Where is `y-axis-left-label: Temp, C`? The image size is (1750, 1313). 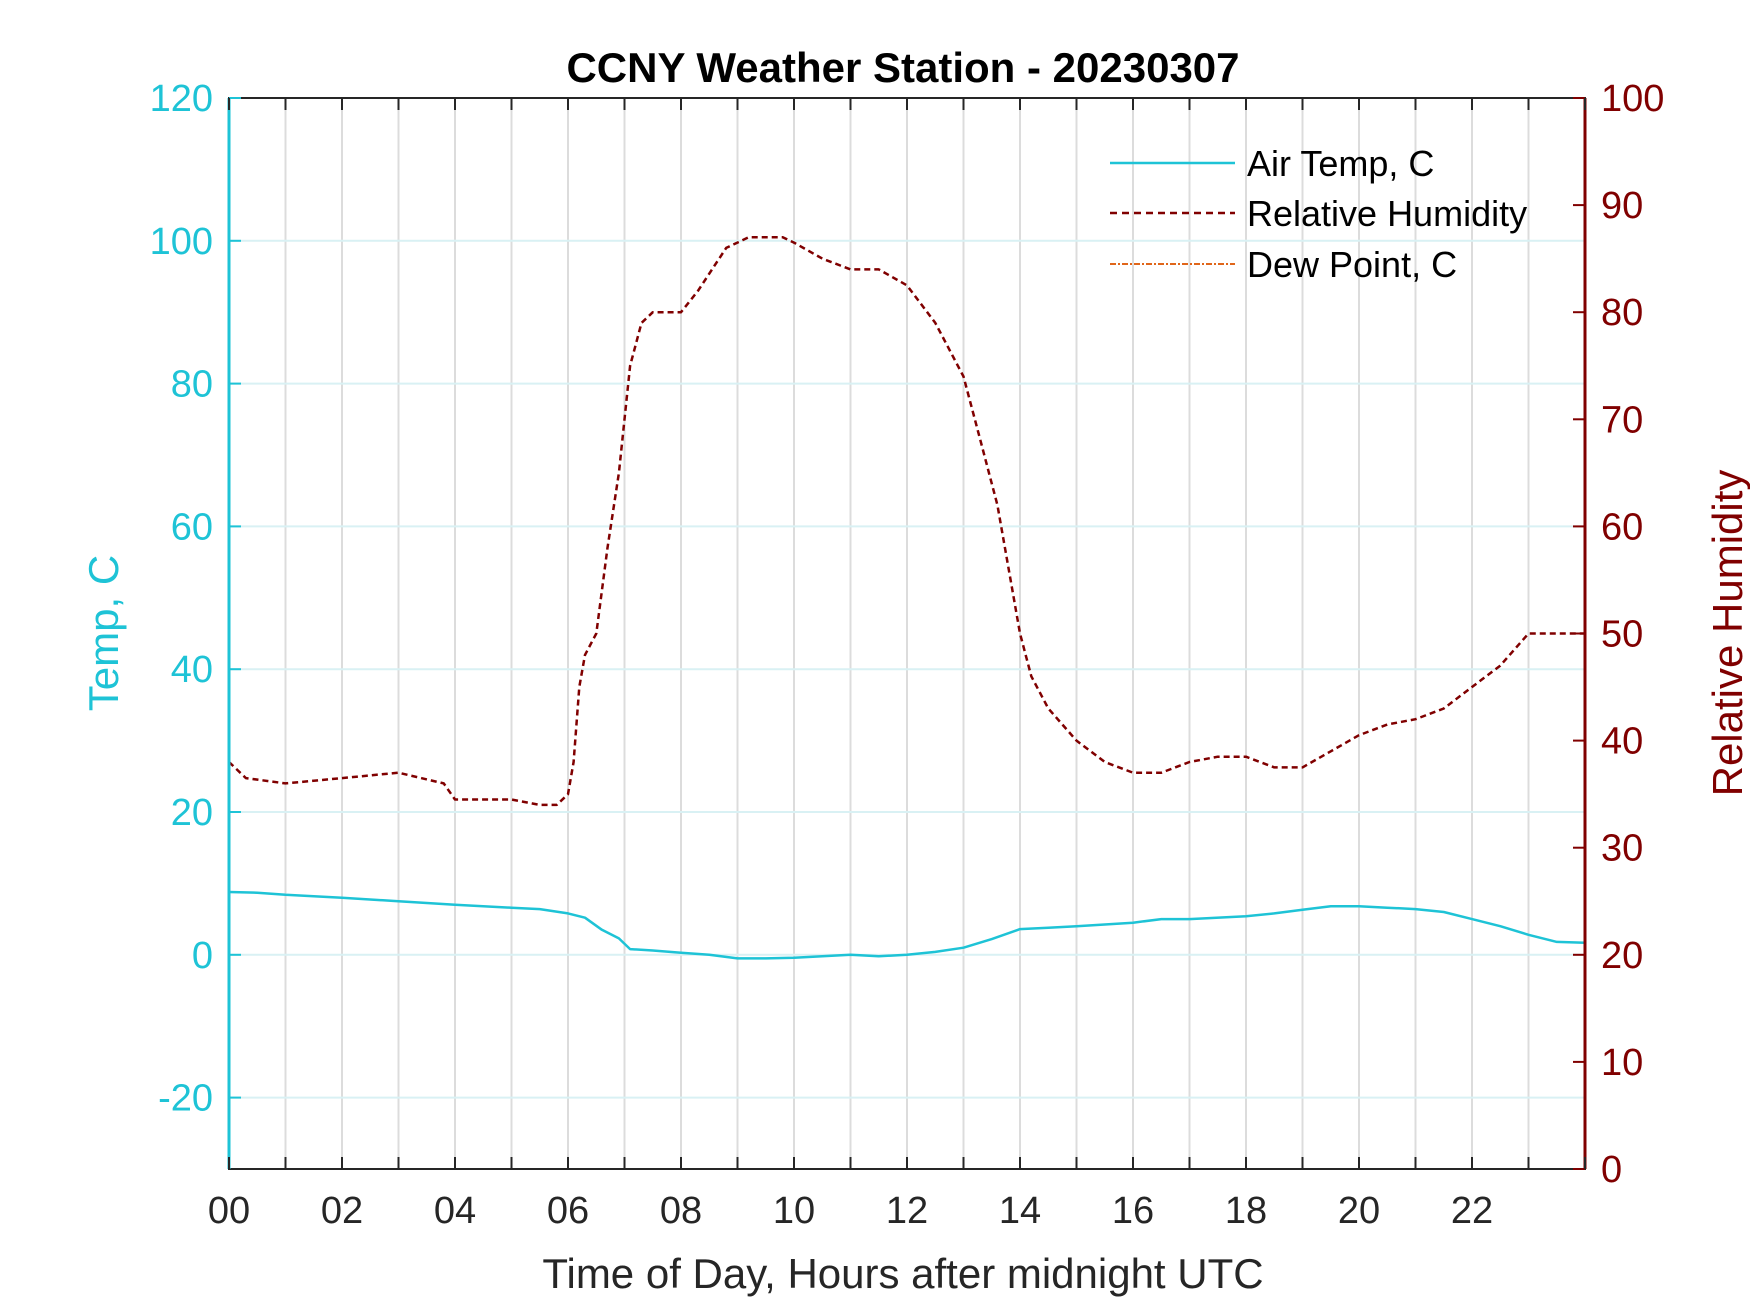
y-axis-left-label: Temp, C is located at coordinates (103, 633).